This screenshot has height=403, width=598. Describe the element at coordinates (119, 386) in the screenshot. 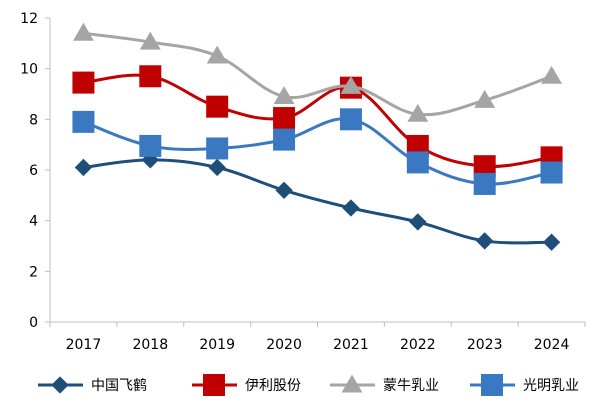

I see `legend-label: 中国飞鹤` at that location.